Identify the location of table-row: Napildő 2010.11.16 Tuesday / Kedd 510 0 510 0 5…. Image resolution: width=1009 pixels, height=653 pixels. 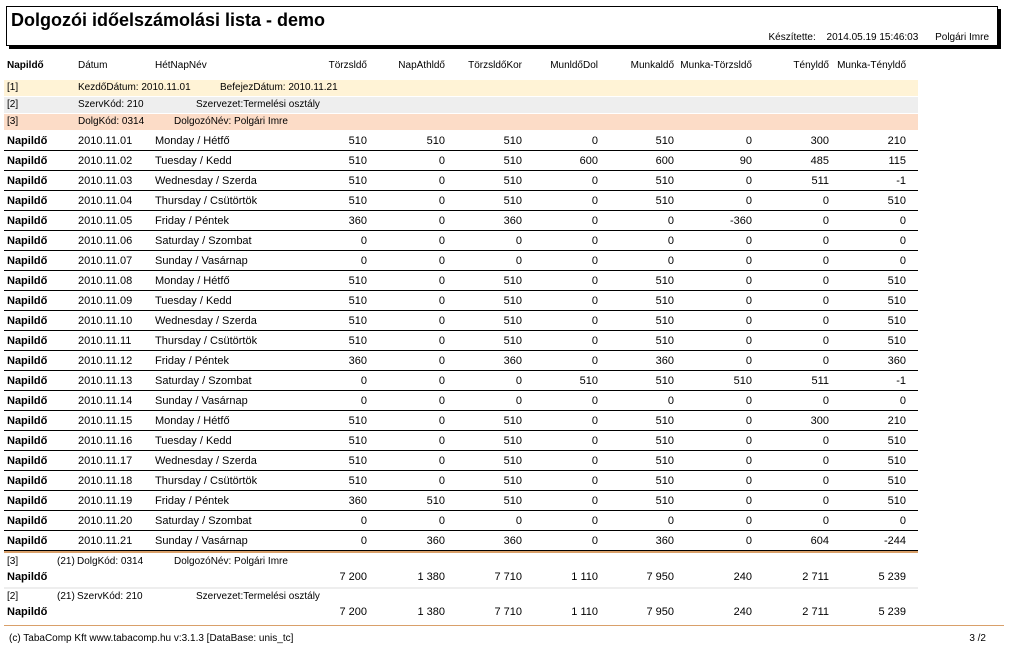
(504, 441).